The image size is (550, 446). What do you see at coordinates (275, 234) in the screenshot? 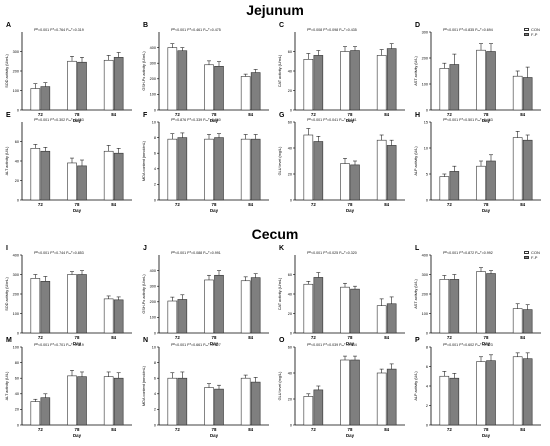
I see `section-title-cecum: Cecum` at bounding box center [275, 234].